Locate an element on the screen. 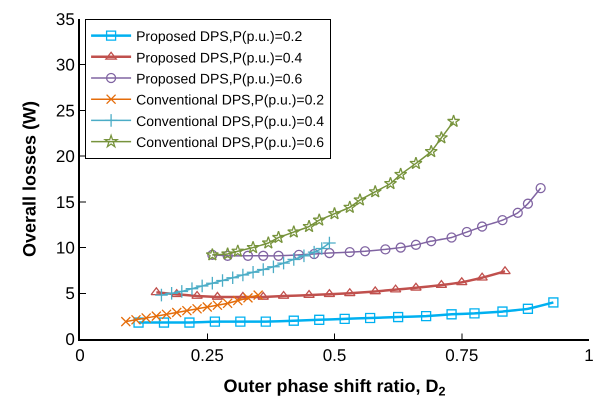  y-tick-label: 5 is located at coordinates (70, 294).